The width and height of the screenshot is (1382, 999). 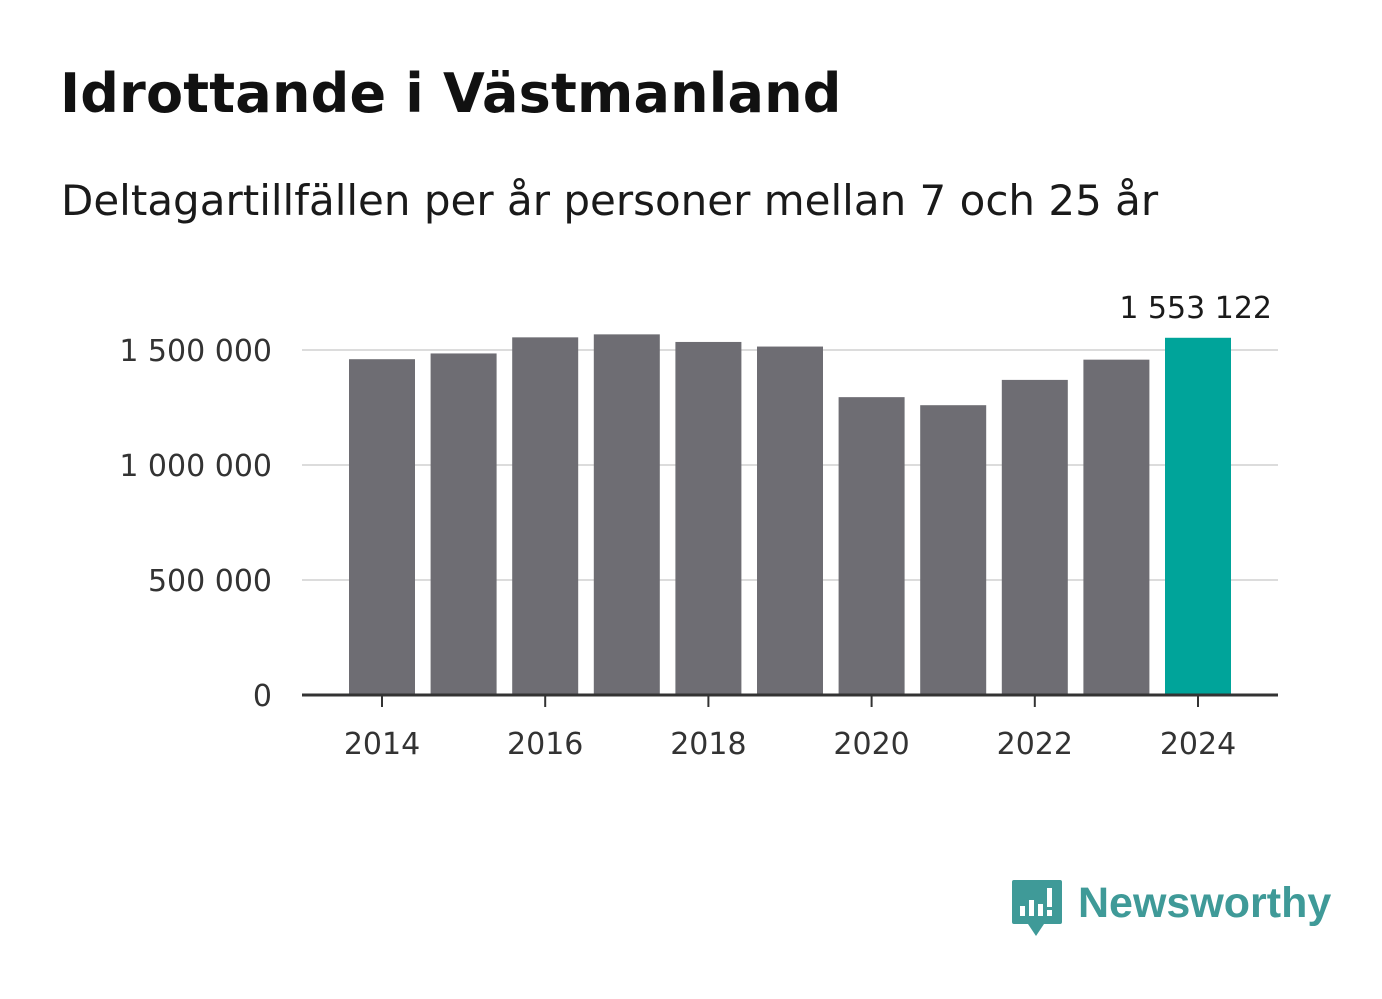 I want to click on x-tick-label: 2014, so click(x=382, y=744).